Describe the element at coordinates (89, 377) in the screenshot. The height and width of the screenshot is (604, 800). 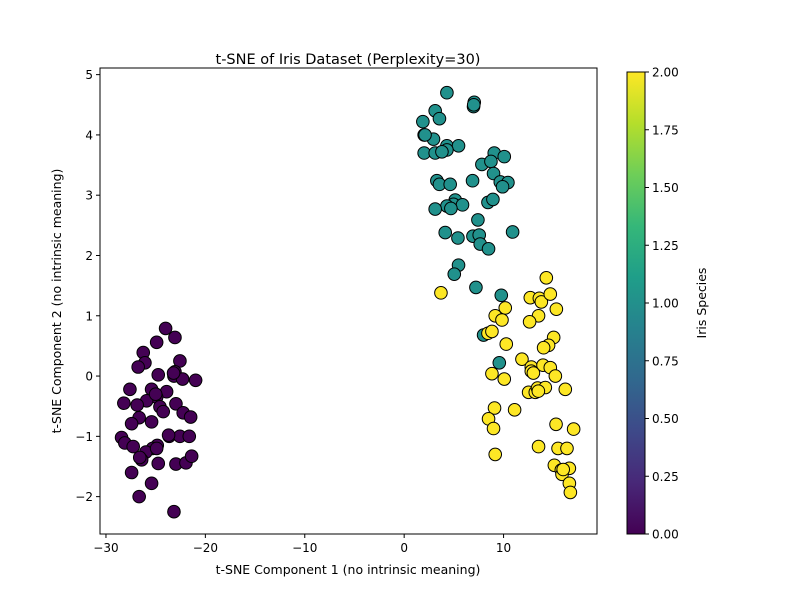
I see `y-tick-label: 0` at that location.